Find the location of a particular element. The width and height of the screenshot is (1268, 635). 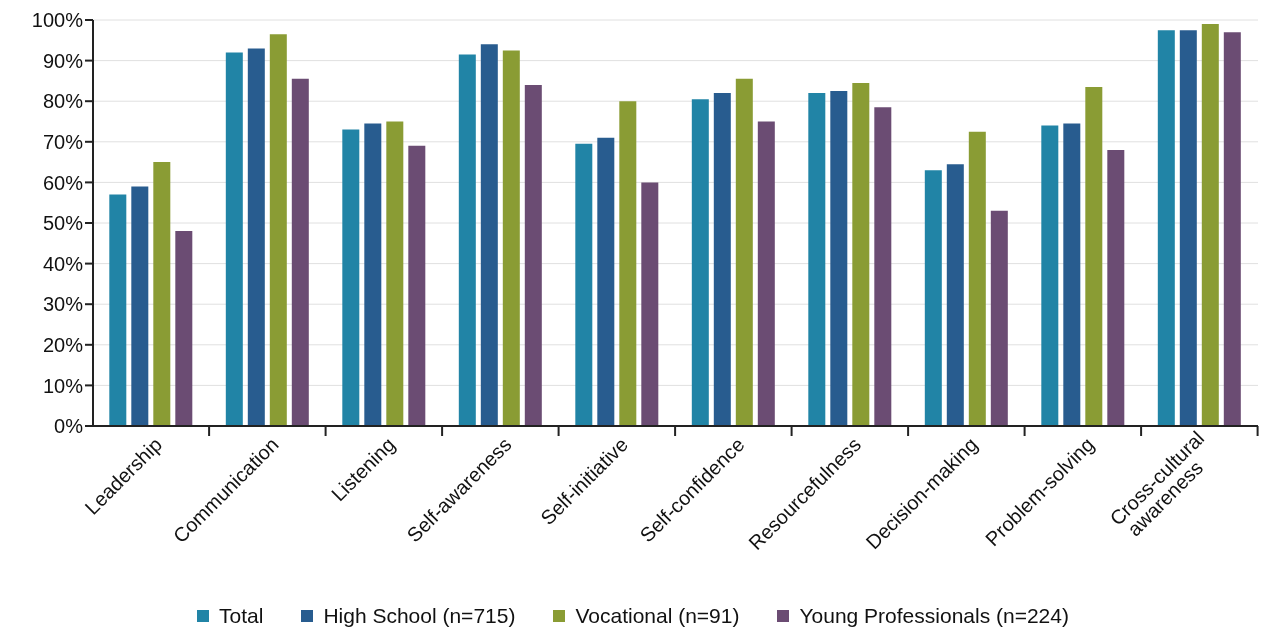

y-tick-label: 90% is located at coordinates (63, 60).